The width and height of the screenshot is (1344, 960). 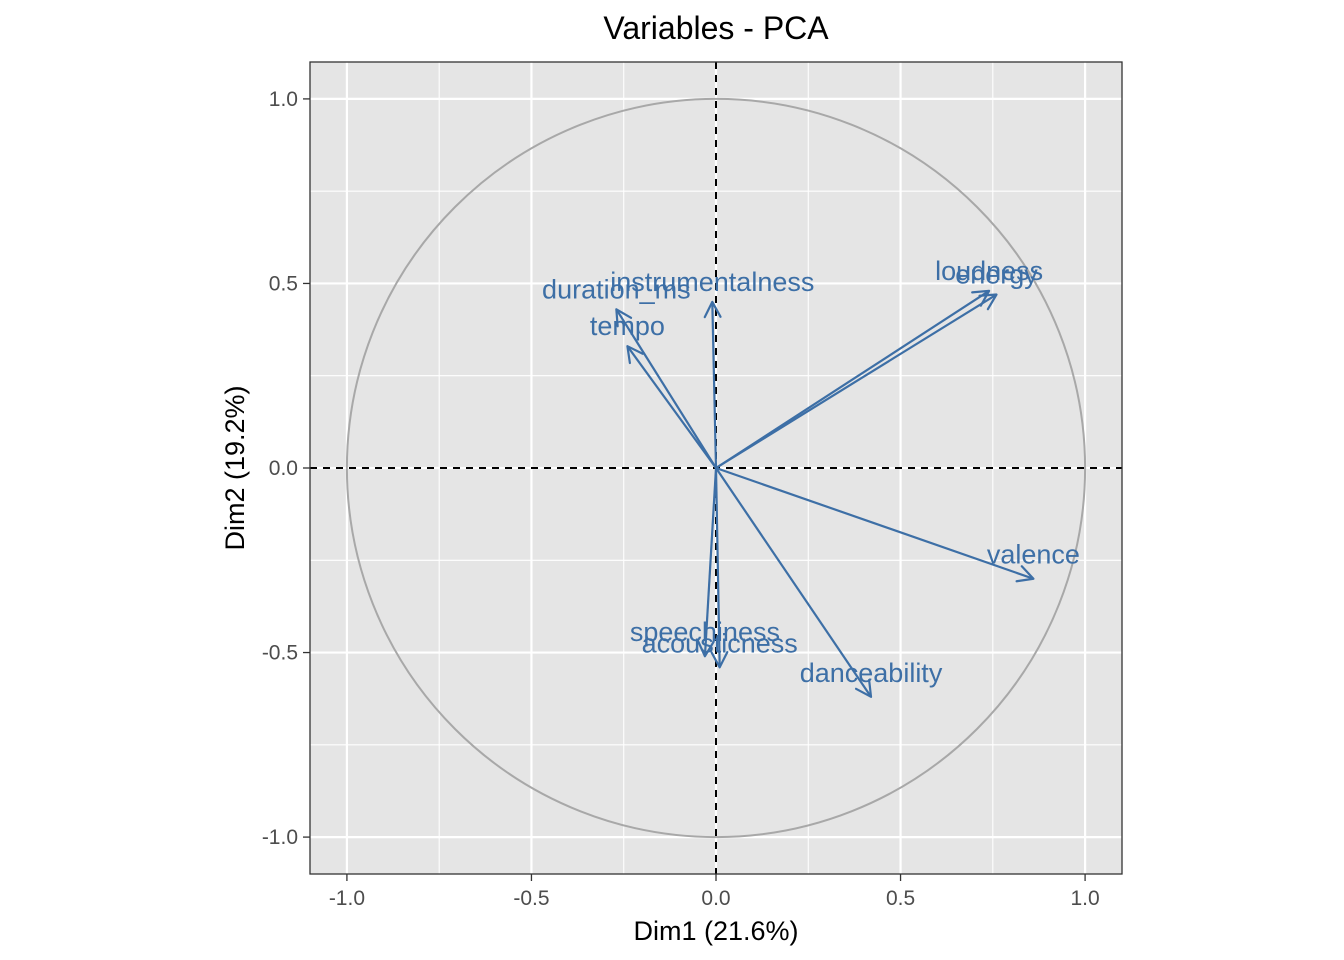 I want to click on variable-label-speechiness: speechiness, so click(x=705, y=632).